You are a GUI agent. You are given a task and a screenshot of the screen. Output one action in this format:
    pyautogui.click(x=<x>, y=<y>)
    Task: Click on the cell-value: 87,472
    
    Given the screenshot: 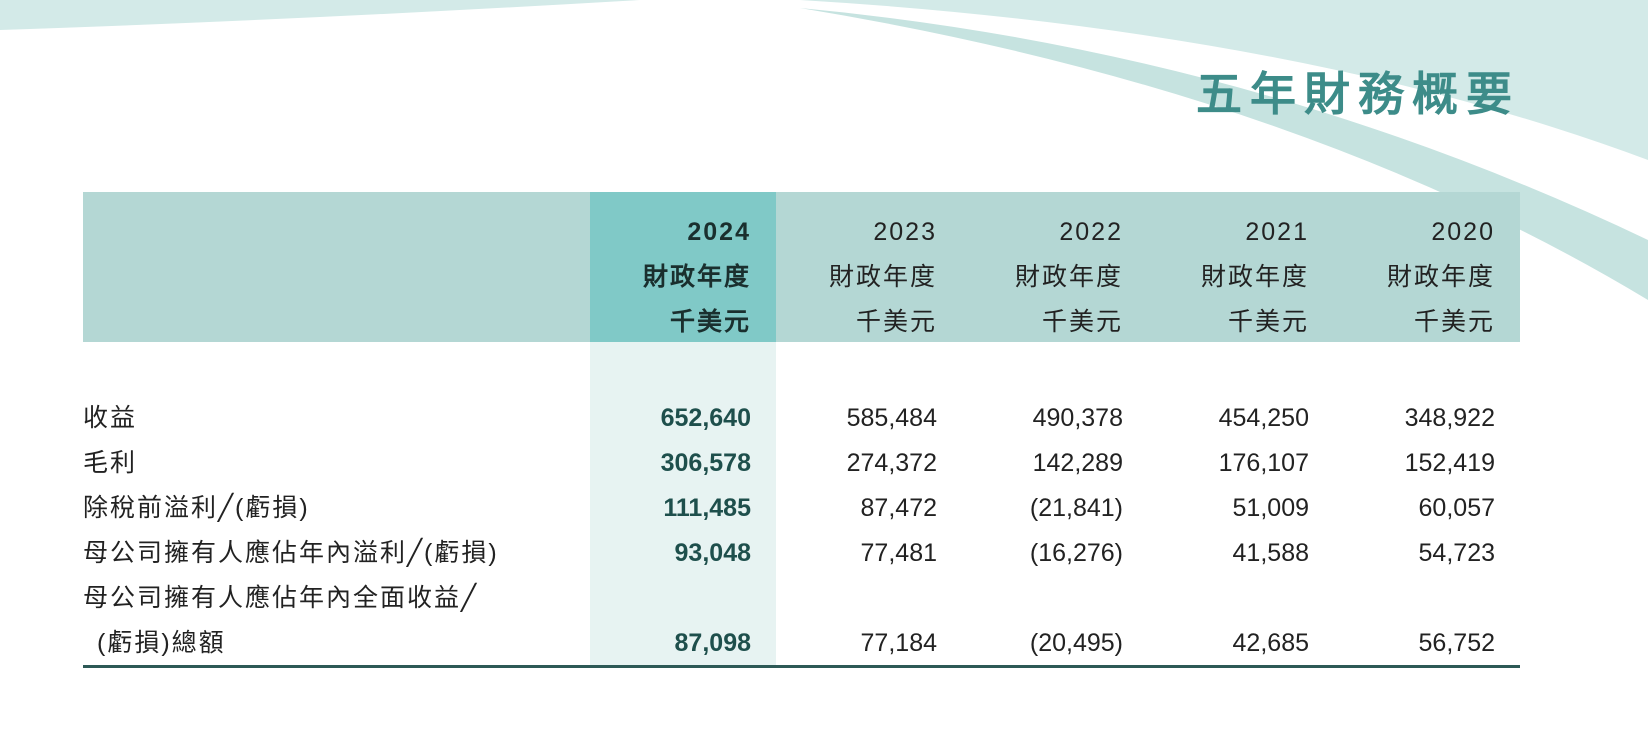 What is the action you would take?
    pyautogui.click(x=898, y=508)
    